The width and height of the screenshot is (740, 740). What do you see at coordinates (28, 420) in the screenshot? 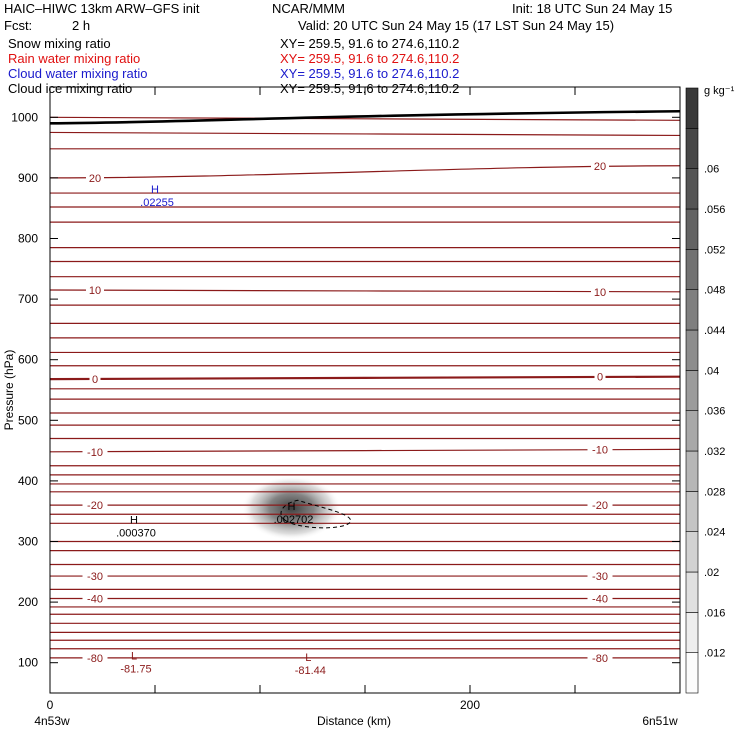
I see `y-tick-label: 500` at bounding box center [28, 420].